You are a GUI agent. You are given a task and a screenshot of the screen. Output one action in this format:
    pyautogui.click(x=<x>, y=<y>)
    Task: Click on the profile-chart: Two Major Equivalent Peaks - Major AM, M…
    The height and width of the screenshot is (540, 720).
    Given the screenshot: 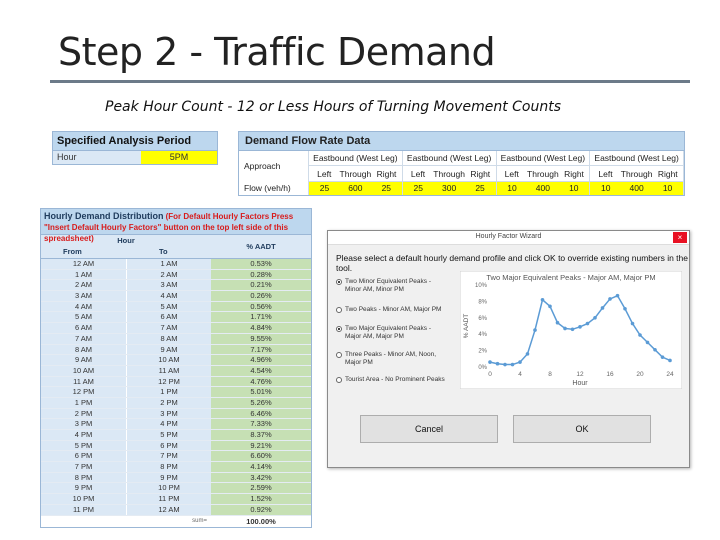 What is the action you would take?
    pyautogui.click(x=571, y=330)
    